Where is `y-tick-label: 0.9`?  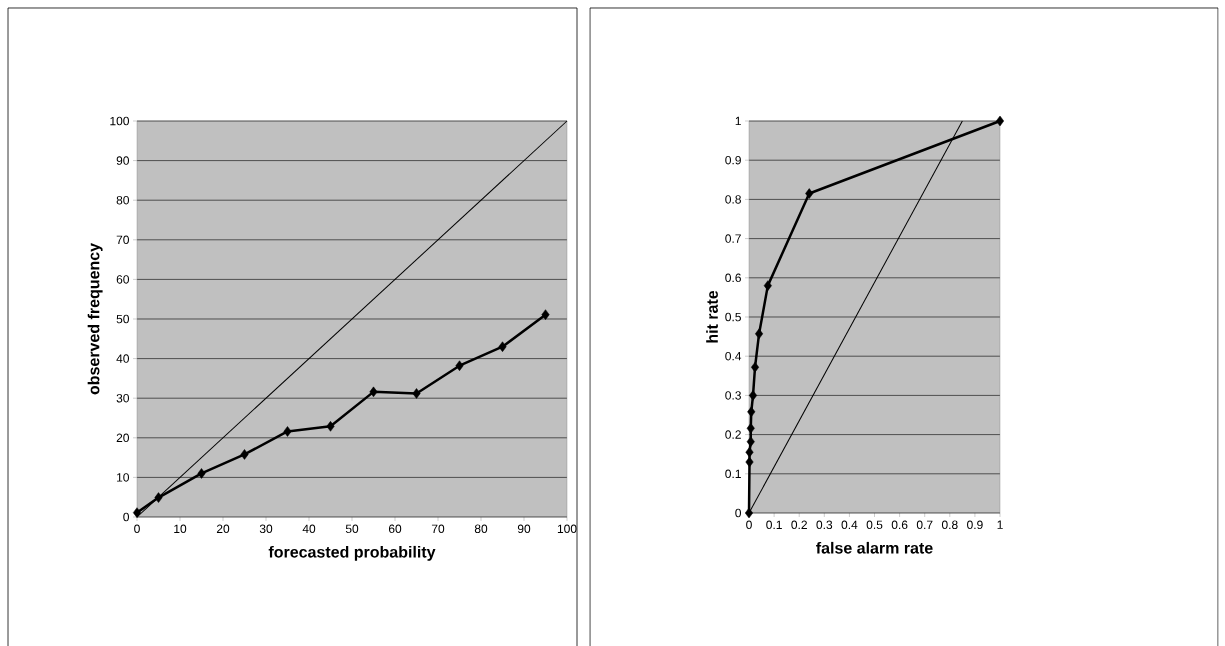 y-tick-label: 0.9 is located at coordinates (733, 160).